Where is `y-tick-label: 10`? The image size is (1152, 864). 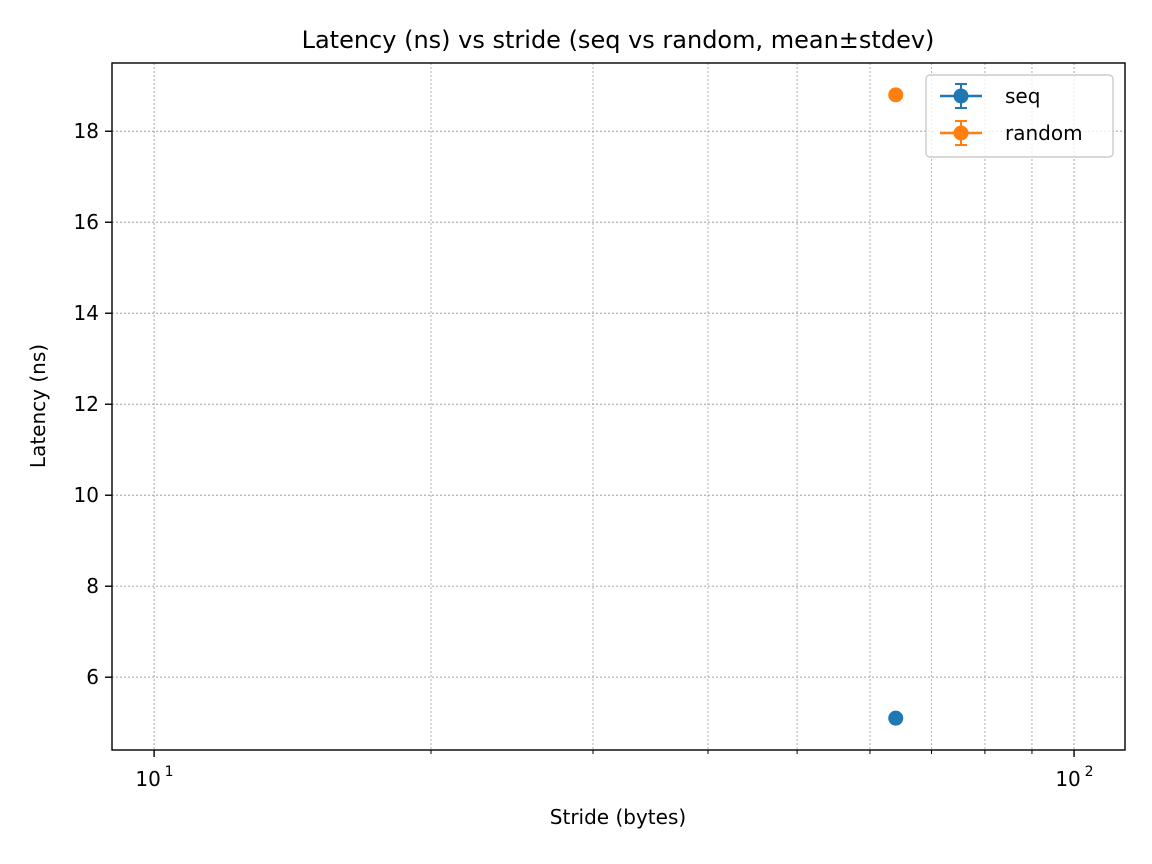 y-tick-label: 10 is located at coordinates (86, 495).